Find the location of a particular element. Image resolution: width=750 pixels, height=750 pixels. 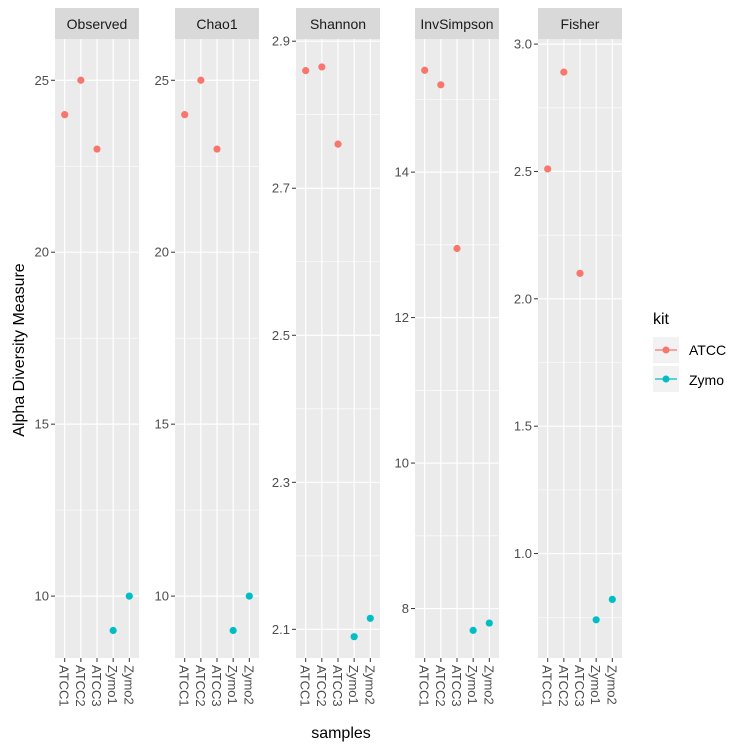

point-chao1-atcc3 is located at coordinates (217, 149).